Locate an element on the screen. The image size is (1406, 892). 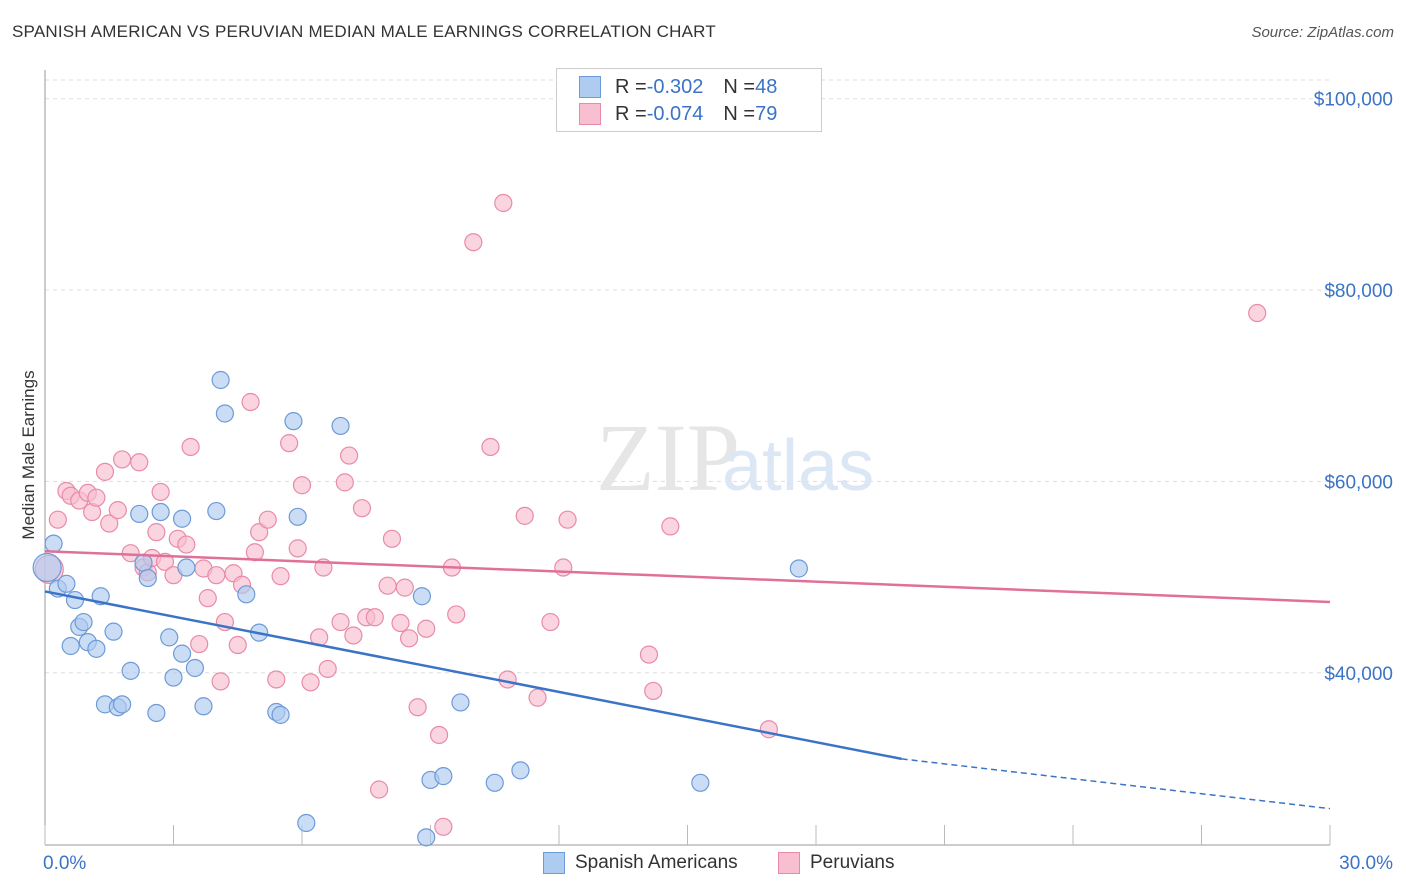
bottom-swatch-blue is located at coordinates (554, 863).